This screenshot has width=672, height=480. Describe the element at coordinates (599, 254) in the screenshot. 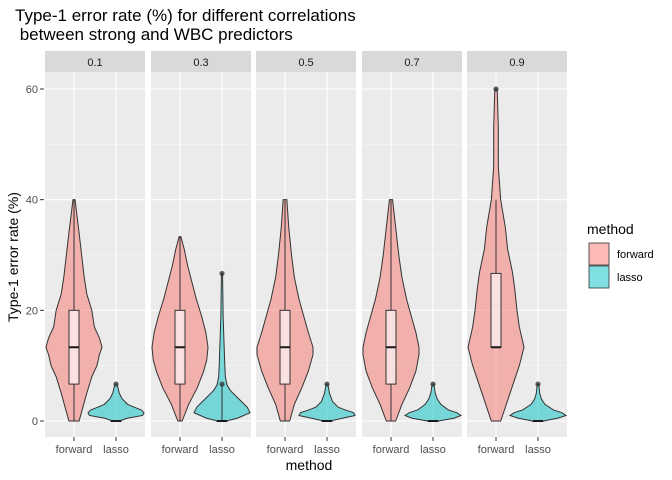

I see `legend-key-forward` at that location.